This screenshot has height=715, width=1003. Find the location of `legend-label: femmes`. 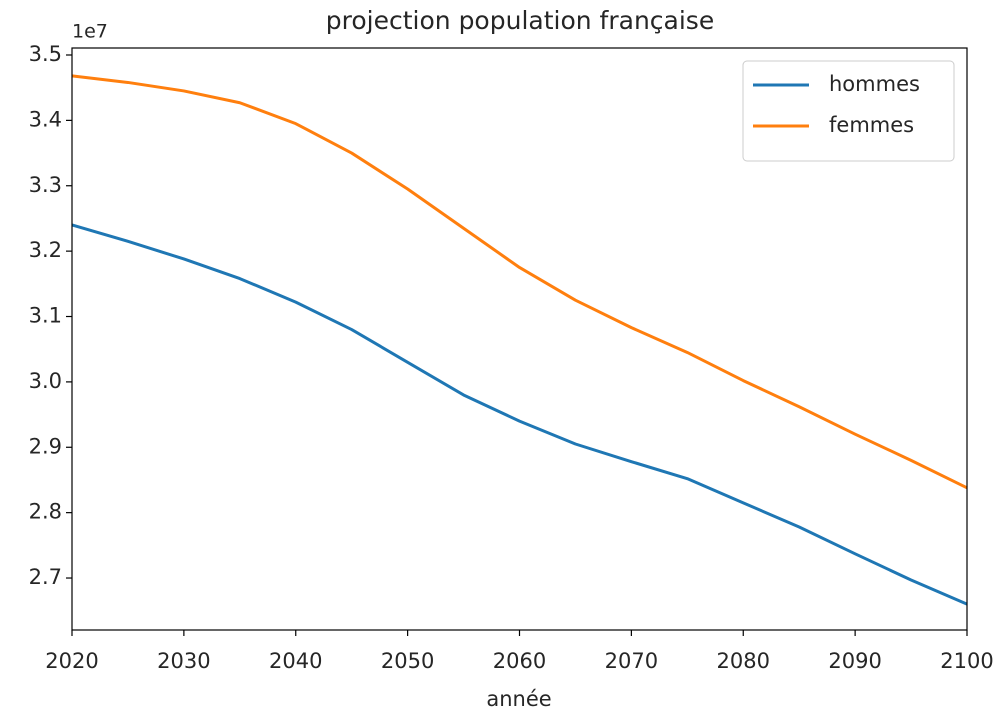

legend-label: femmes is located at coordinates (871, 125).